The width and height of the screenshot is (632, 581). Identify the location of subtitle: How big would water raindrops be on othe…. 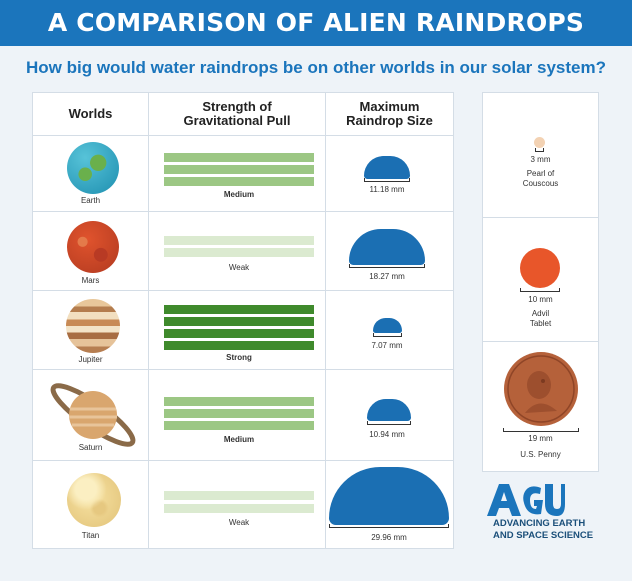
(316, 67).